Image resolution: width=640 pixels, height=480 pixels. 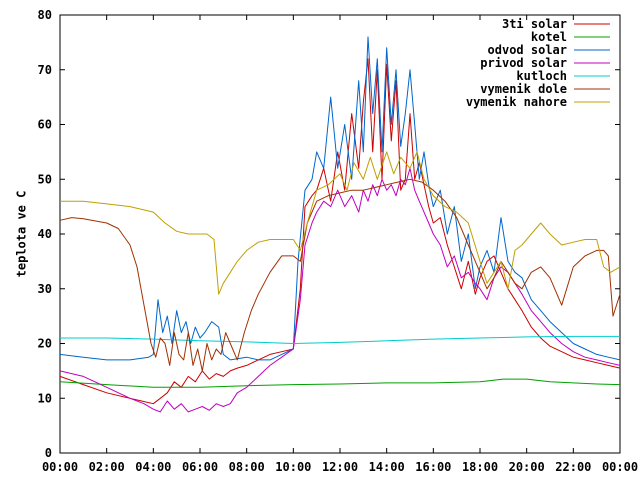 What do you see at coordinates (549, 37) in the screenshot?
I see `legend-label: kotel` at bounding box center [549, 37].